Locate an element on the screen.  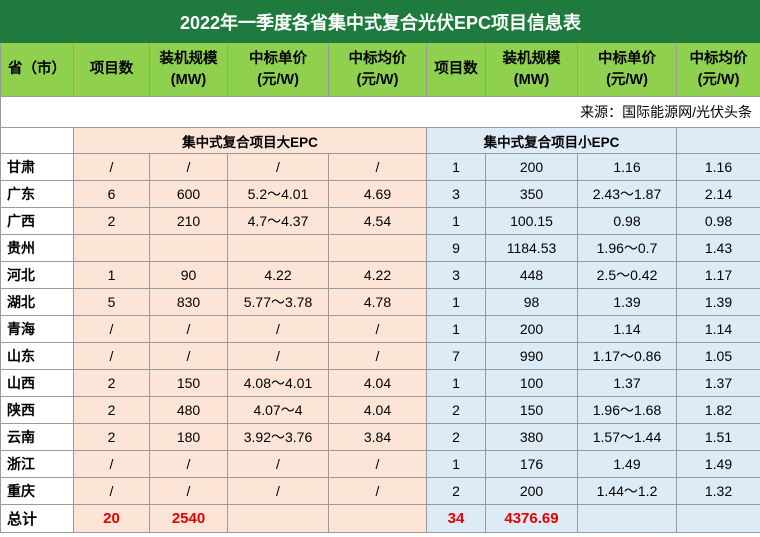
total-large-count: 20 is located at coordinates (111, 518).